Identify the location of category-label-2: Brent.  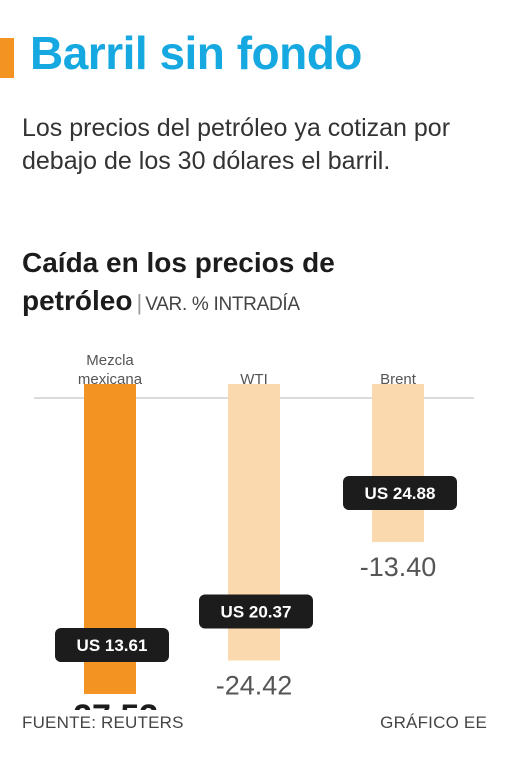
(398, 379).